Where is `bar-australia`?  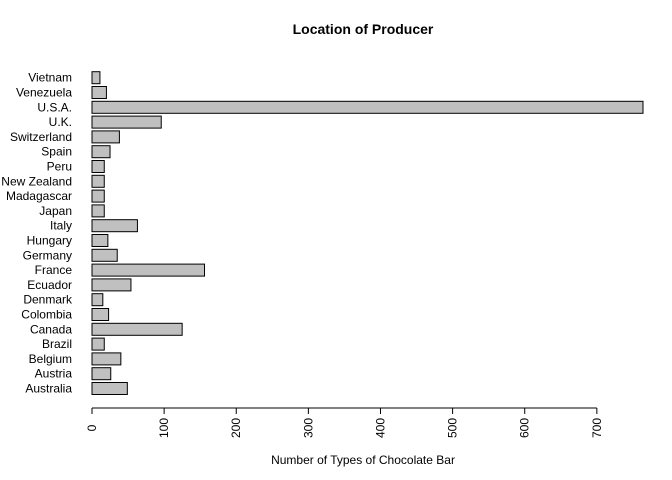 bar-australia is located at coordinates (109, 388).